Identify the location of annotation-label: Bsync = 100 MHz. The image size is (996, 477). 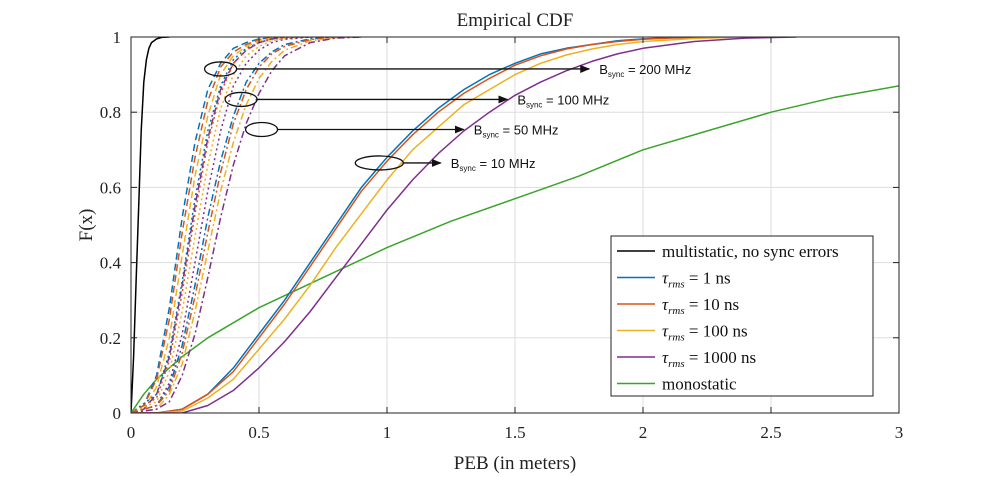
(563, 100).